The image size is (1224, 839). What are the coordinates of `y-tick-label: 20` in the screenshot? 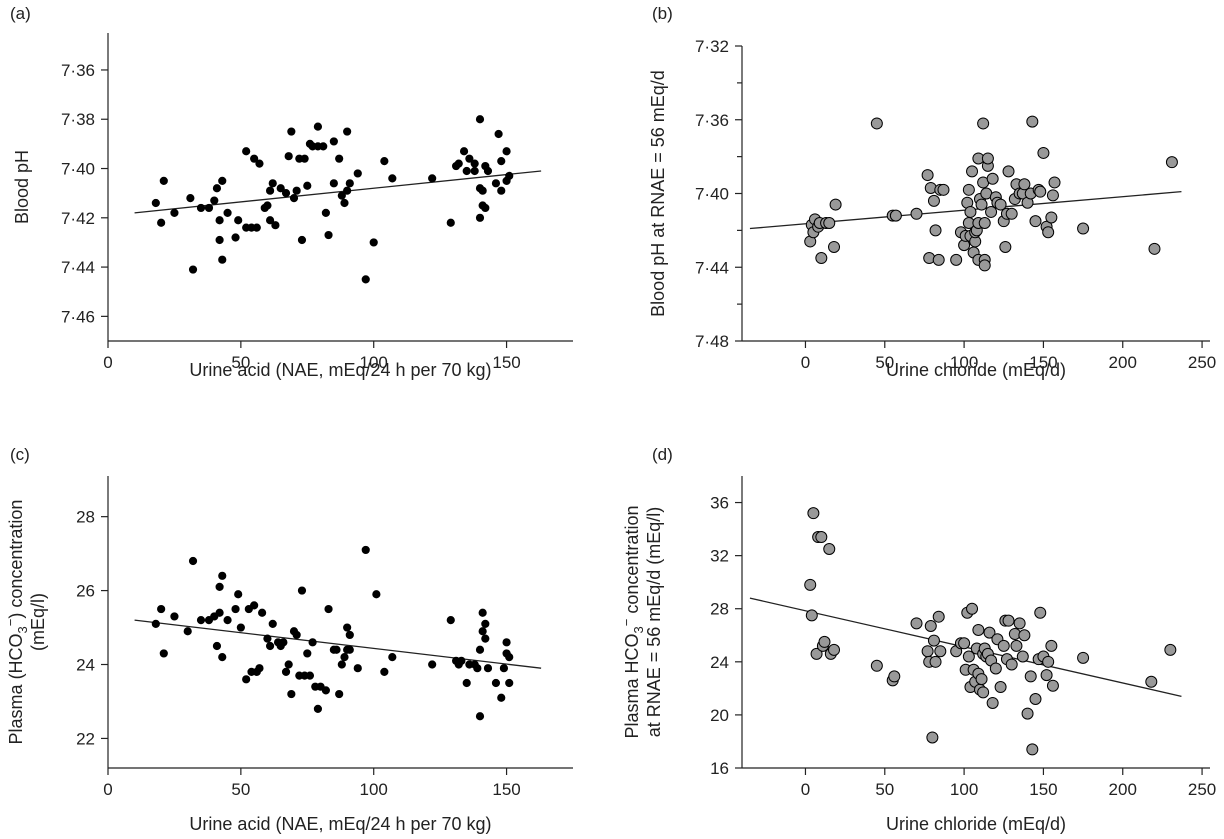 It's located at (719, 715).